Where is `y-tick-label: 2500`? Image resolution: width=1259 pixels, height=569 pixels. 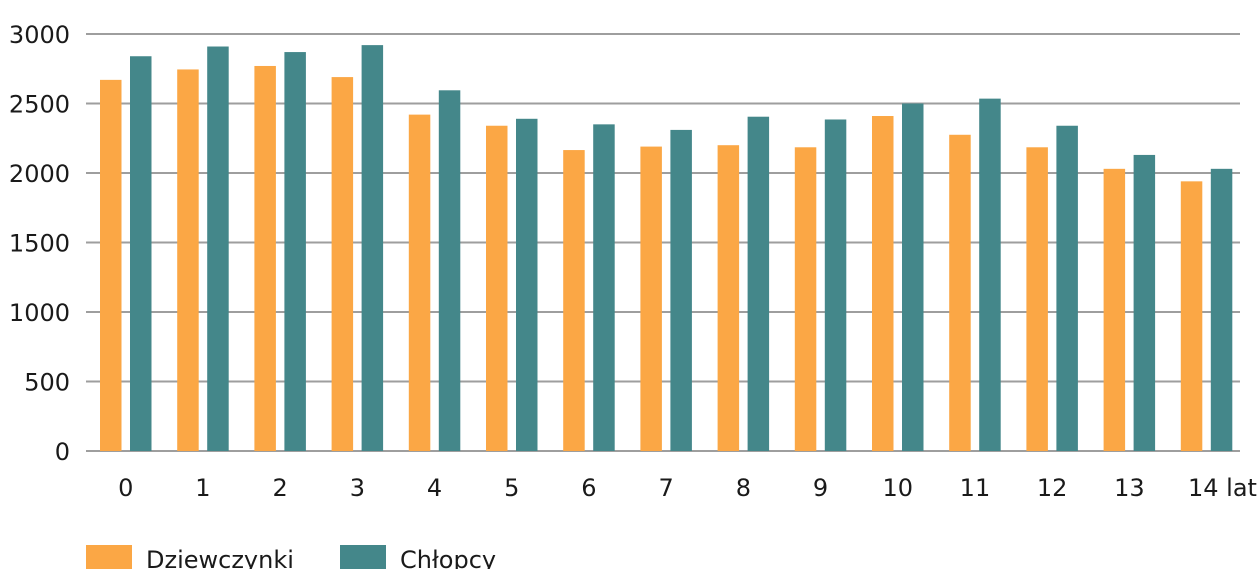 y-tick-label: 2500 is located at coordinates (39, 105).